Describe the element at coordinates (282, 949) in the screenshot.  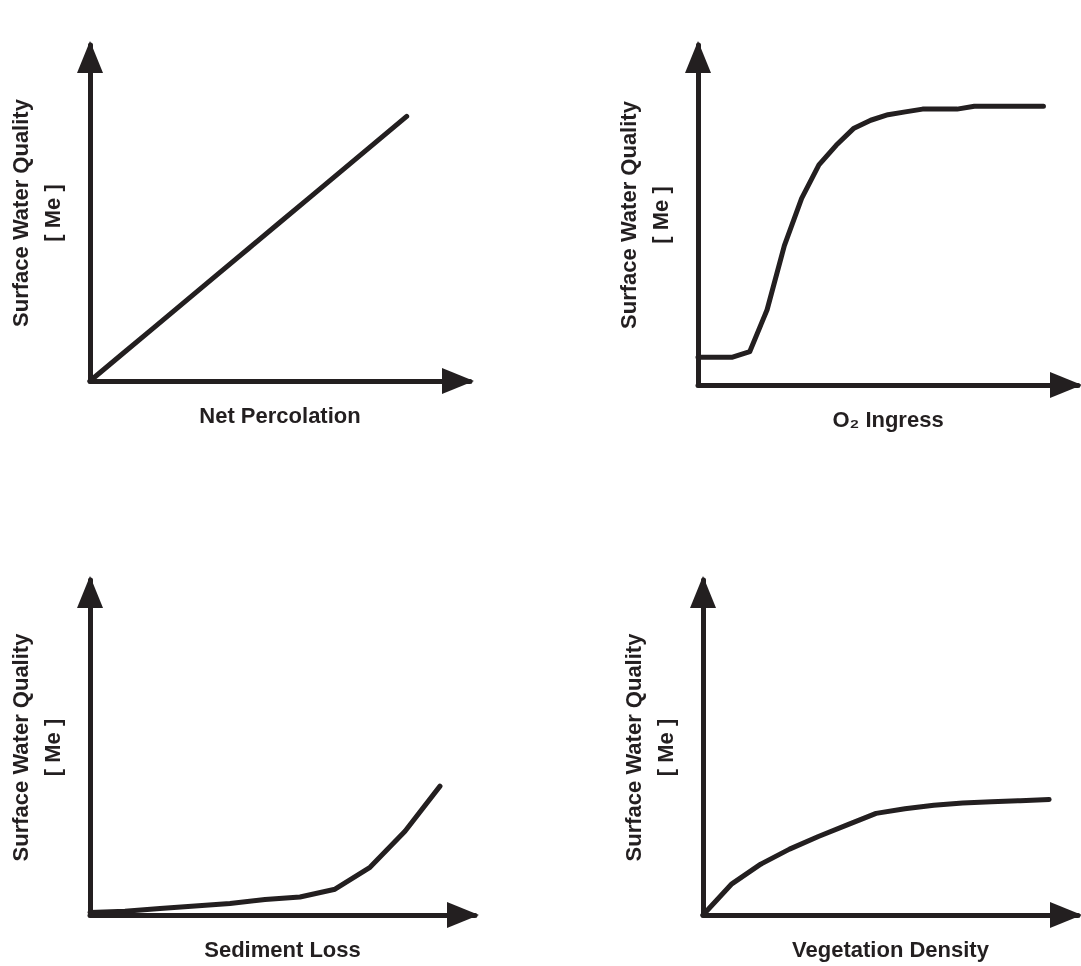
I see `x-axis-title: Sediment Loss` at that location.